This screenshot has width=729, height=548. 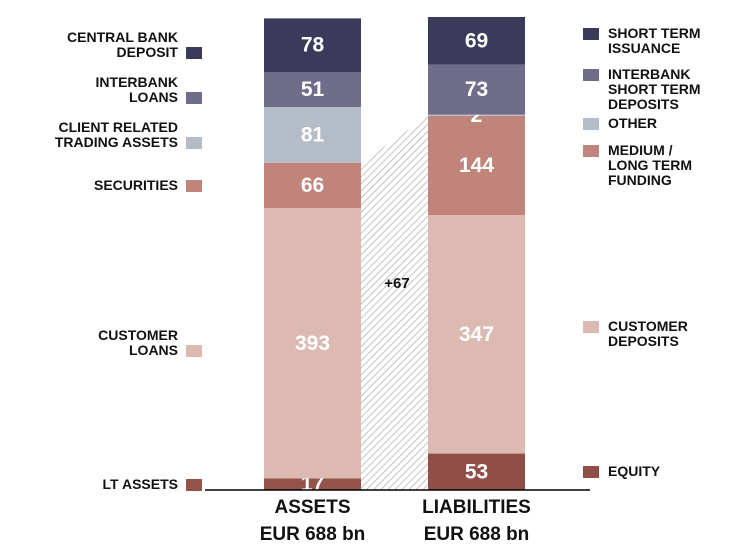 I want to click on value-label: 81, so click(x=313, y=134).